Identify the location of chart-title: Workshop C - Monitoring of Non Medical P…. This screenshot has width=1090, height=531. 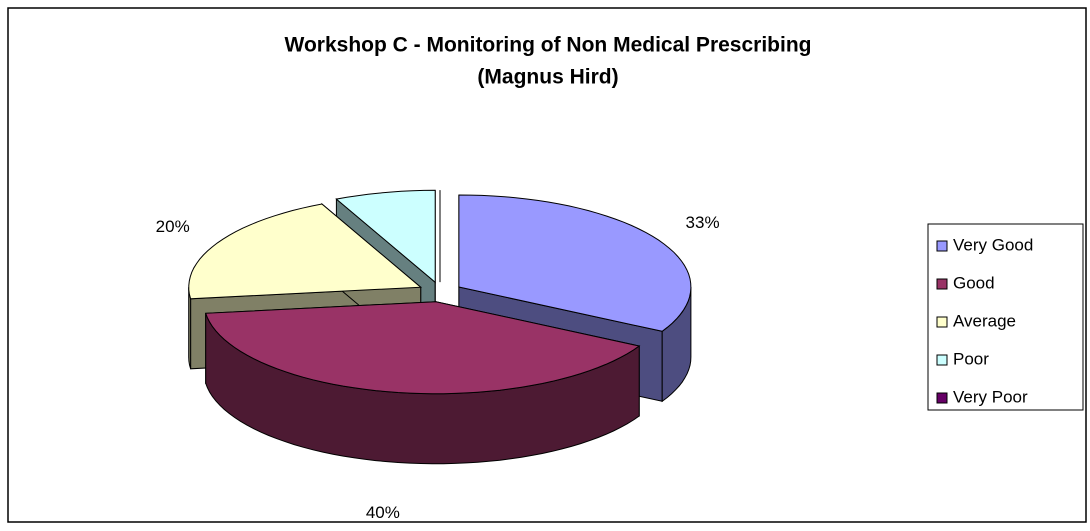
(548, 45).